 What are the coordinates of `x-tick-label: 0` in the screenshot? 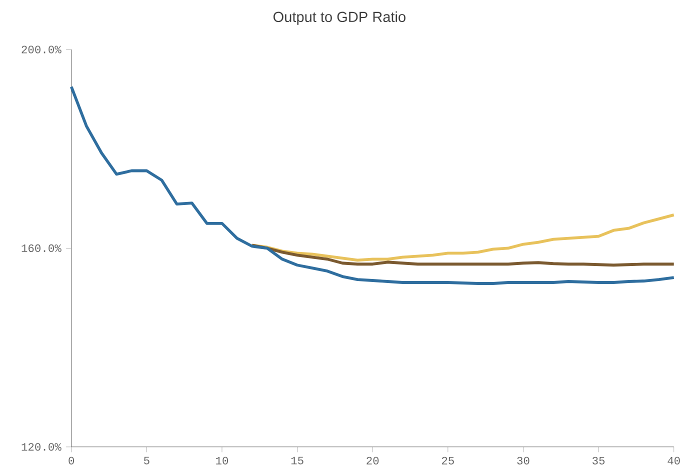 It's located at (71, 461).